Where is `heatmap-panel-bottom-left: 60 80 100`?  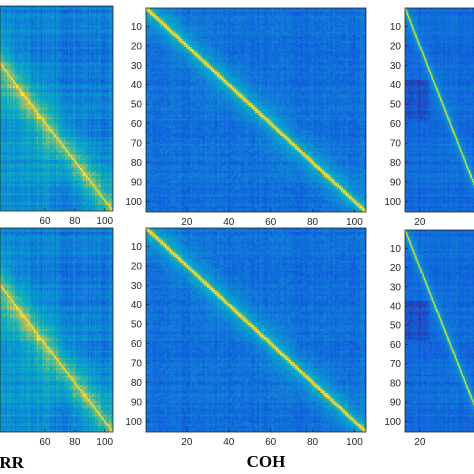 heatmap-panel-bottom-left: 60 80 100 is located at coordinates (57, 337).